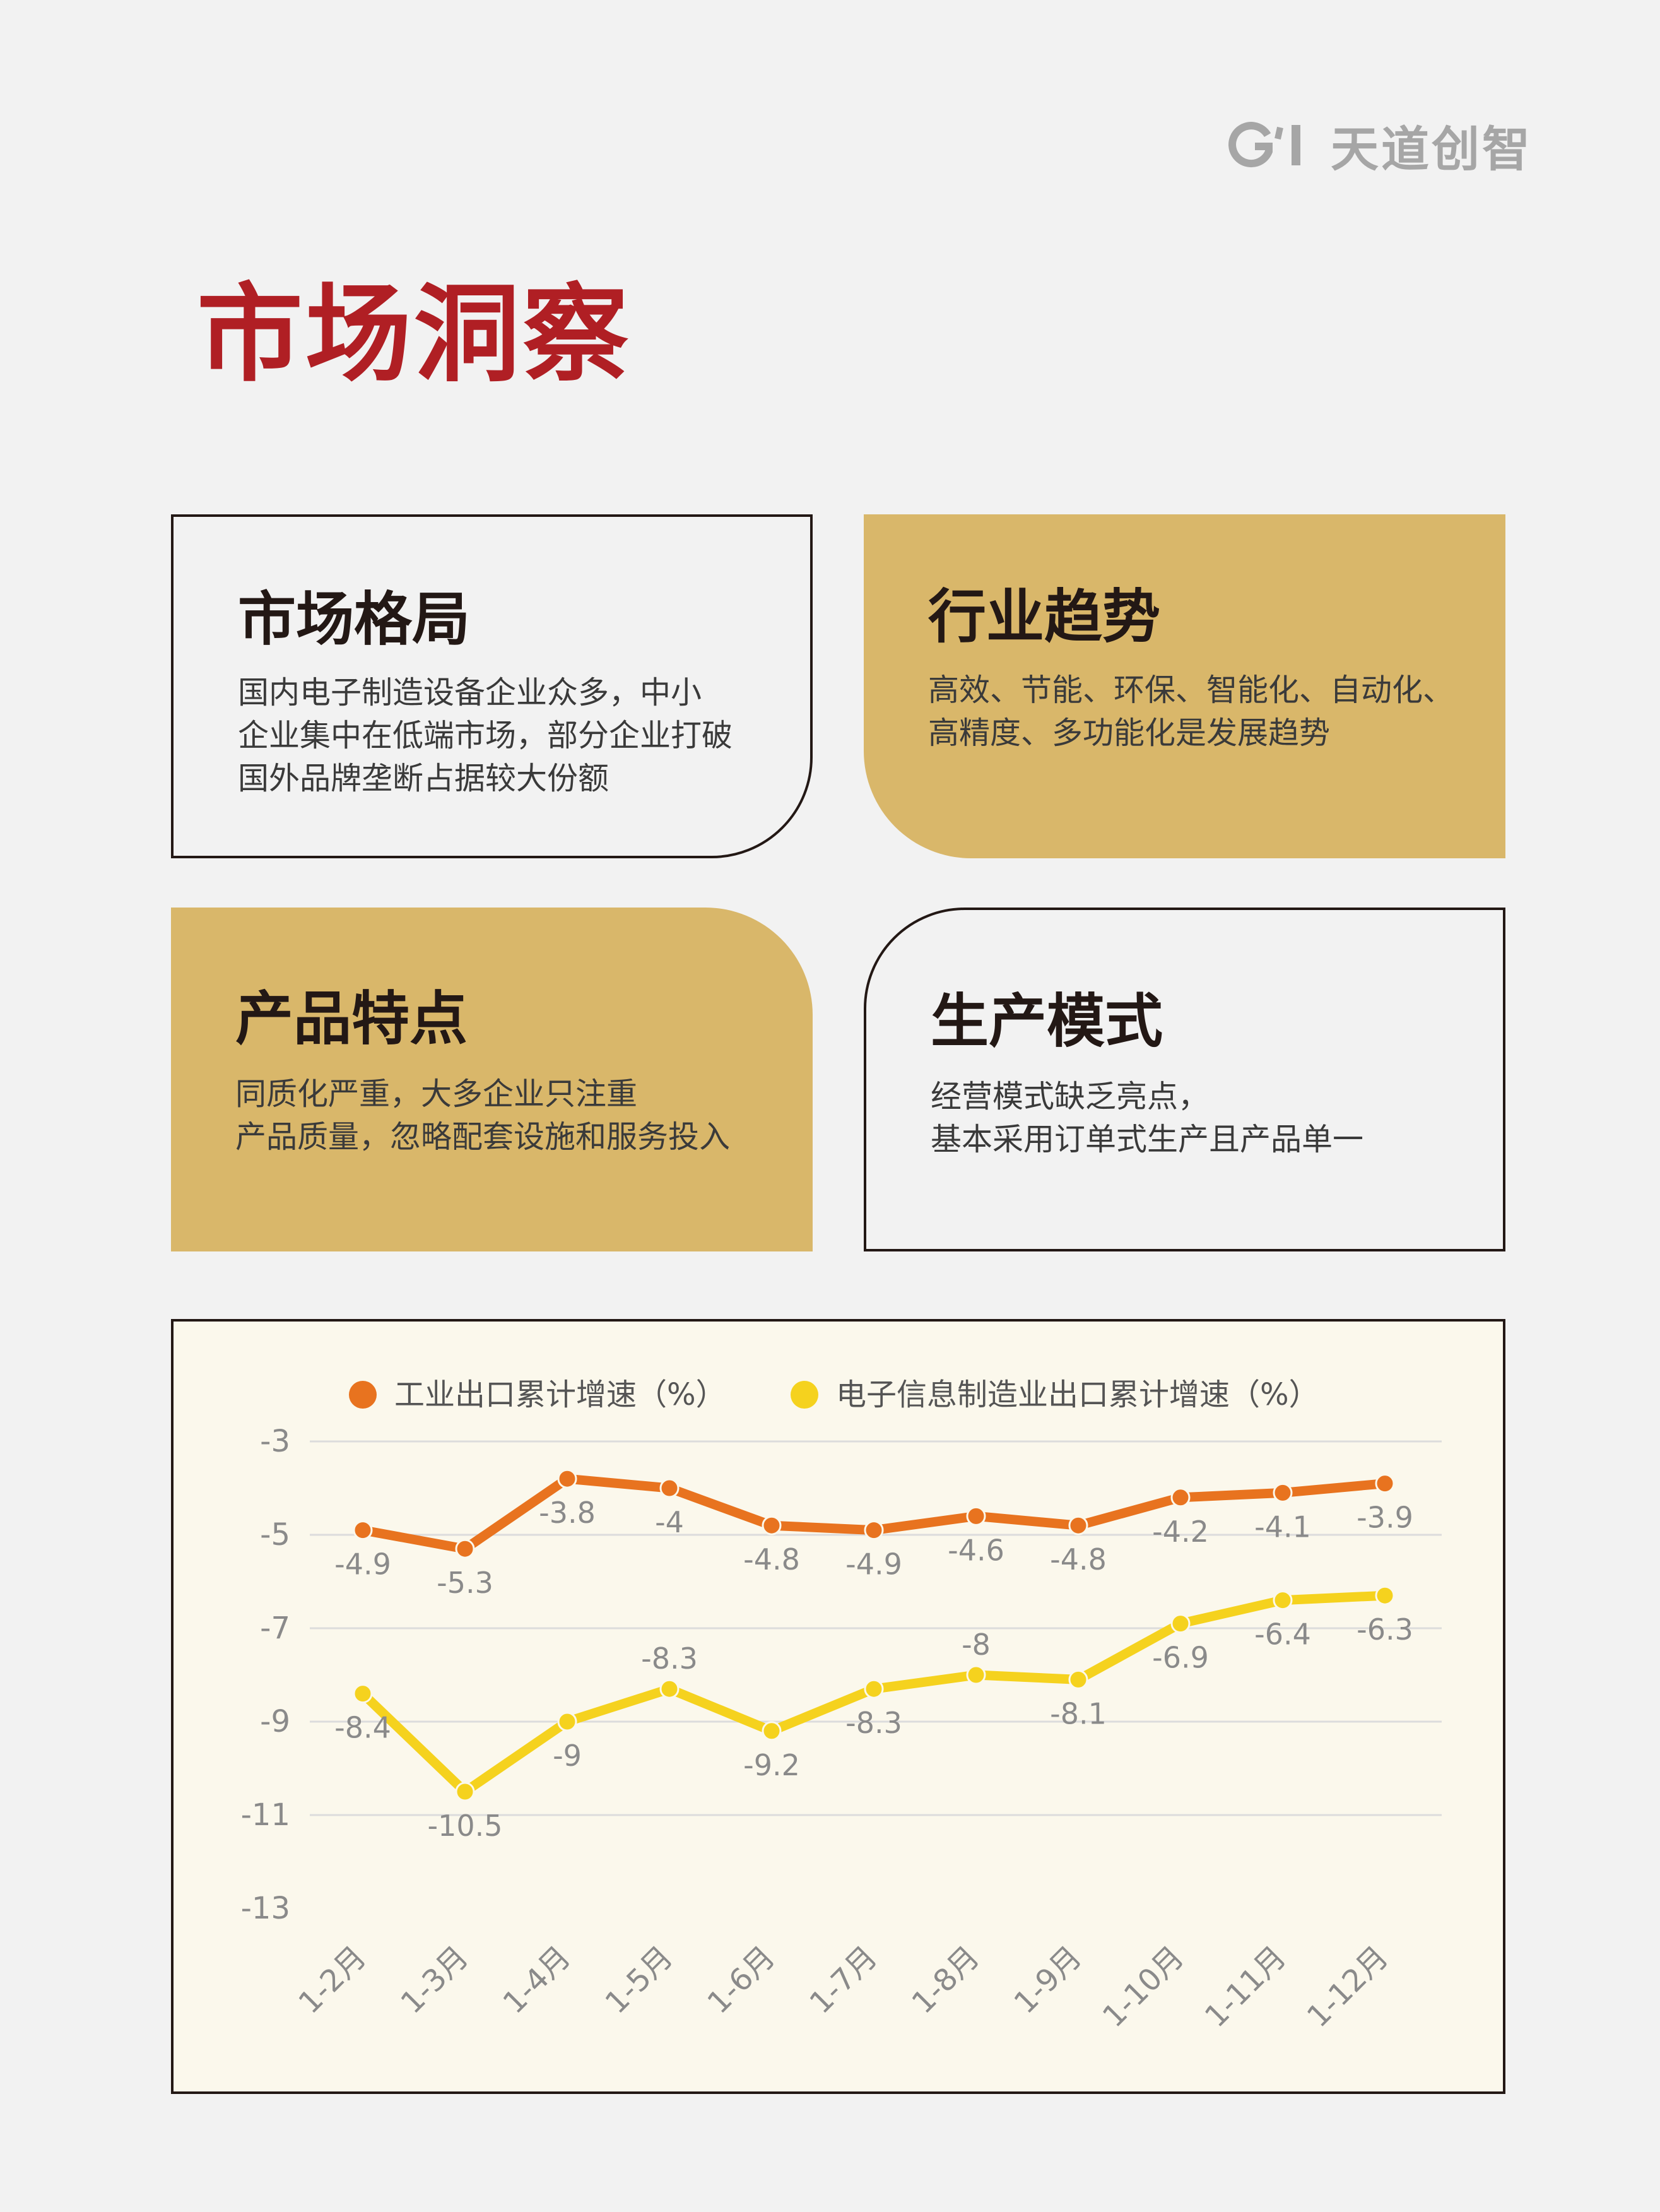 The width and height of the screenshot is (1660, 2212). I want to click on y-tick-label: -3, so click(275, 1441).